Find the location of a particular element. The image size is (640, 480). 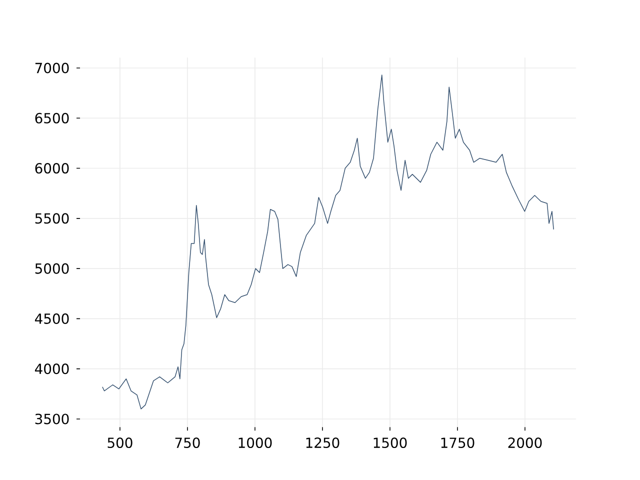

x-tick-label: 1250 is located at coordinates (323, 443).